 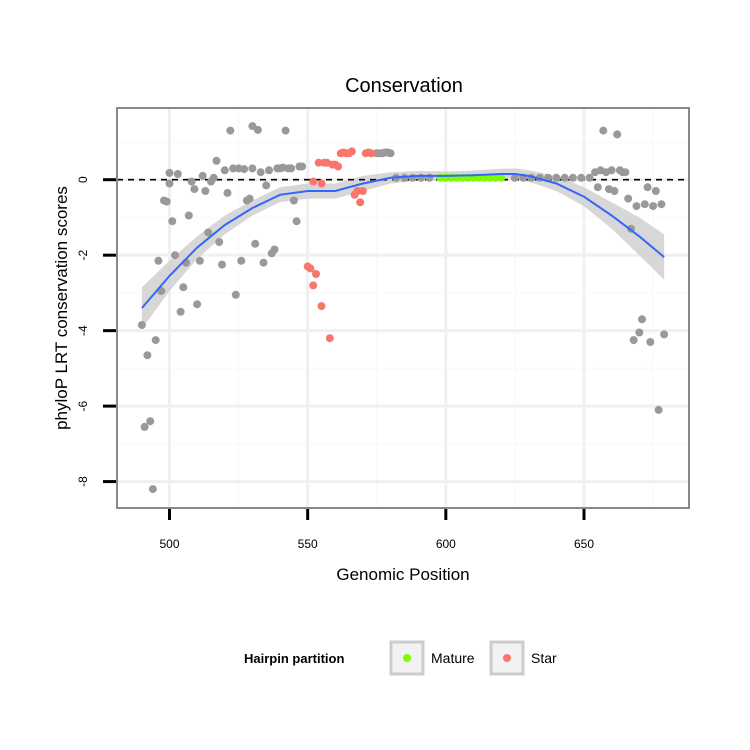 I want to click on legend-item-mature: Mature, so click(x=432, y=658).